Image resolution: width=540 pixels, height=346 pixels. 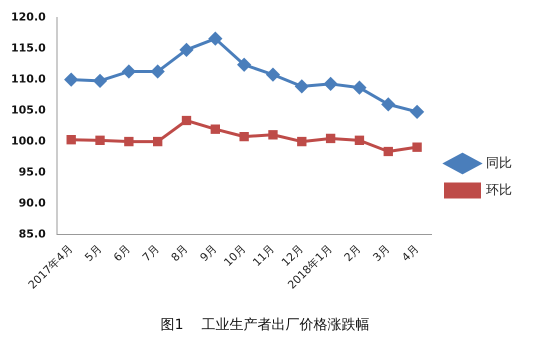 I want to click on x-tick-label: 4月, so click(x=410, y=253).